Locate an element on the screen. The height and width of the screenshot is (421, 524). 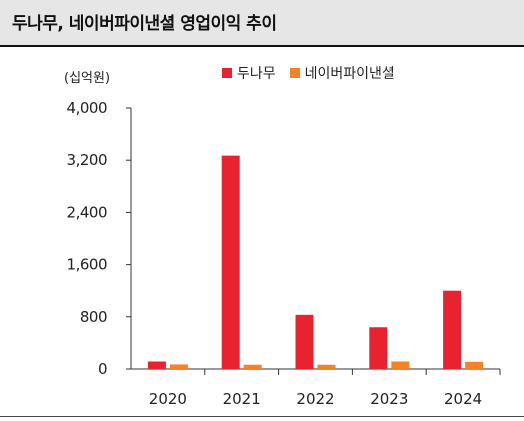
x-tick-label: 2021 is located at coordinates (242, 399).